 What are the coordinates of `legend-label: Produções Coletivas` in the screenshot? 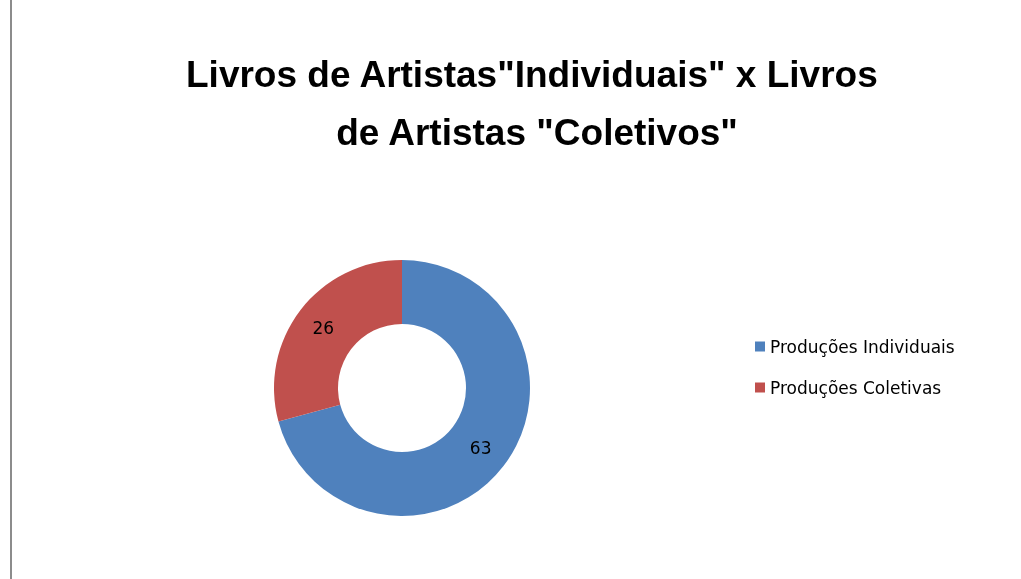 It's located at (856, 387).